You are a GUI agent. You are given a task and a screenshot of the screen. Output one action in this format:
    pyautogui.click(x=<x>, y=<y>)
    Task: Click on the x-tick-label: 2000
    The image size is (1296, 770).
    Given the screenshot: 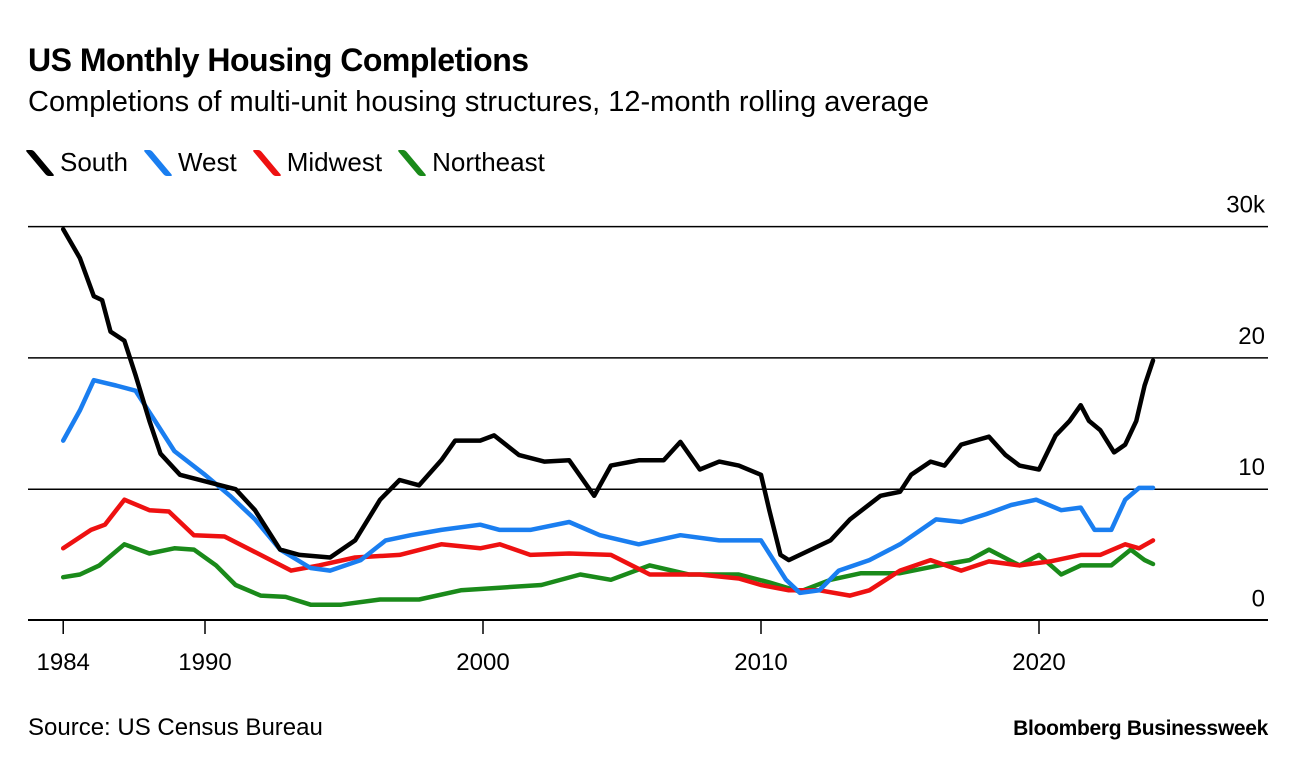 What is the action you would take?
    pyautogui.click(x=482, y=662)
    